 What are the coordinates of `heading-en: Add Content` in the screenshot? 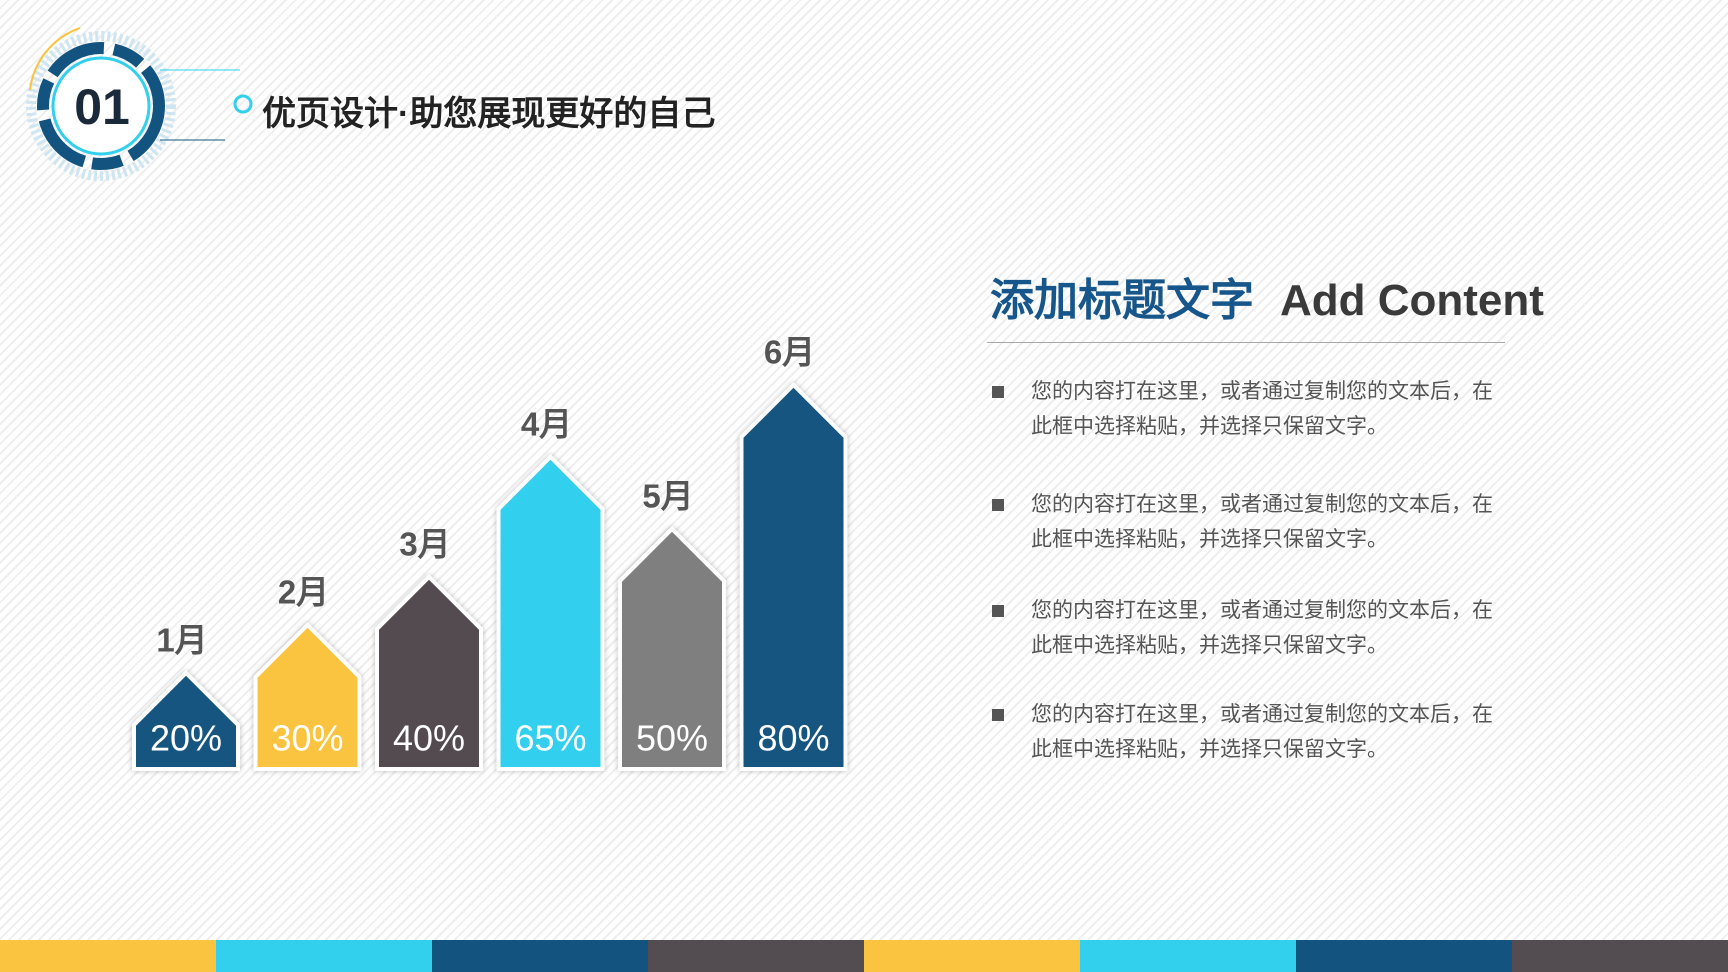 It's located at (1412, 300).